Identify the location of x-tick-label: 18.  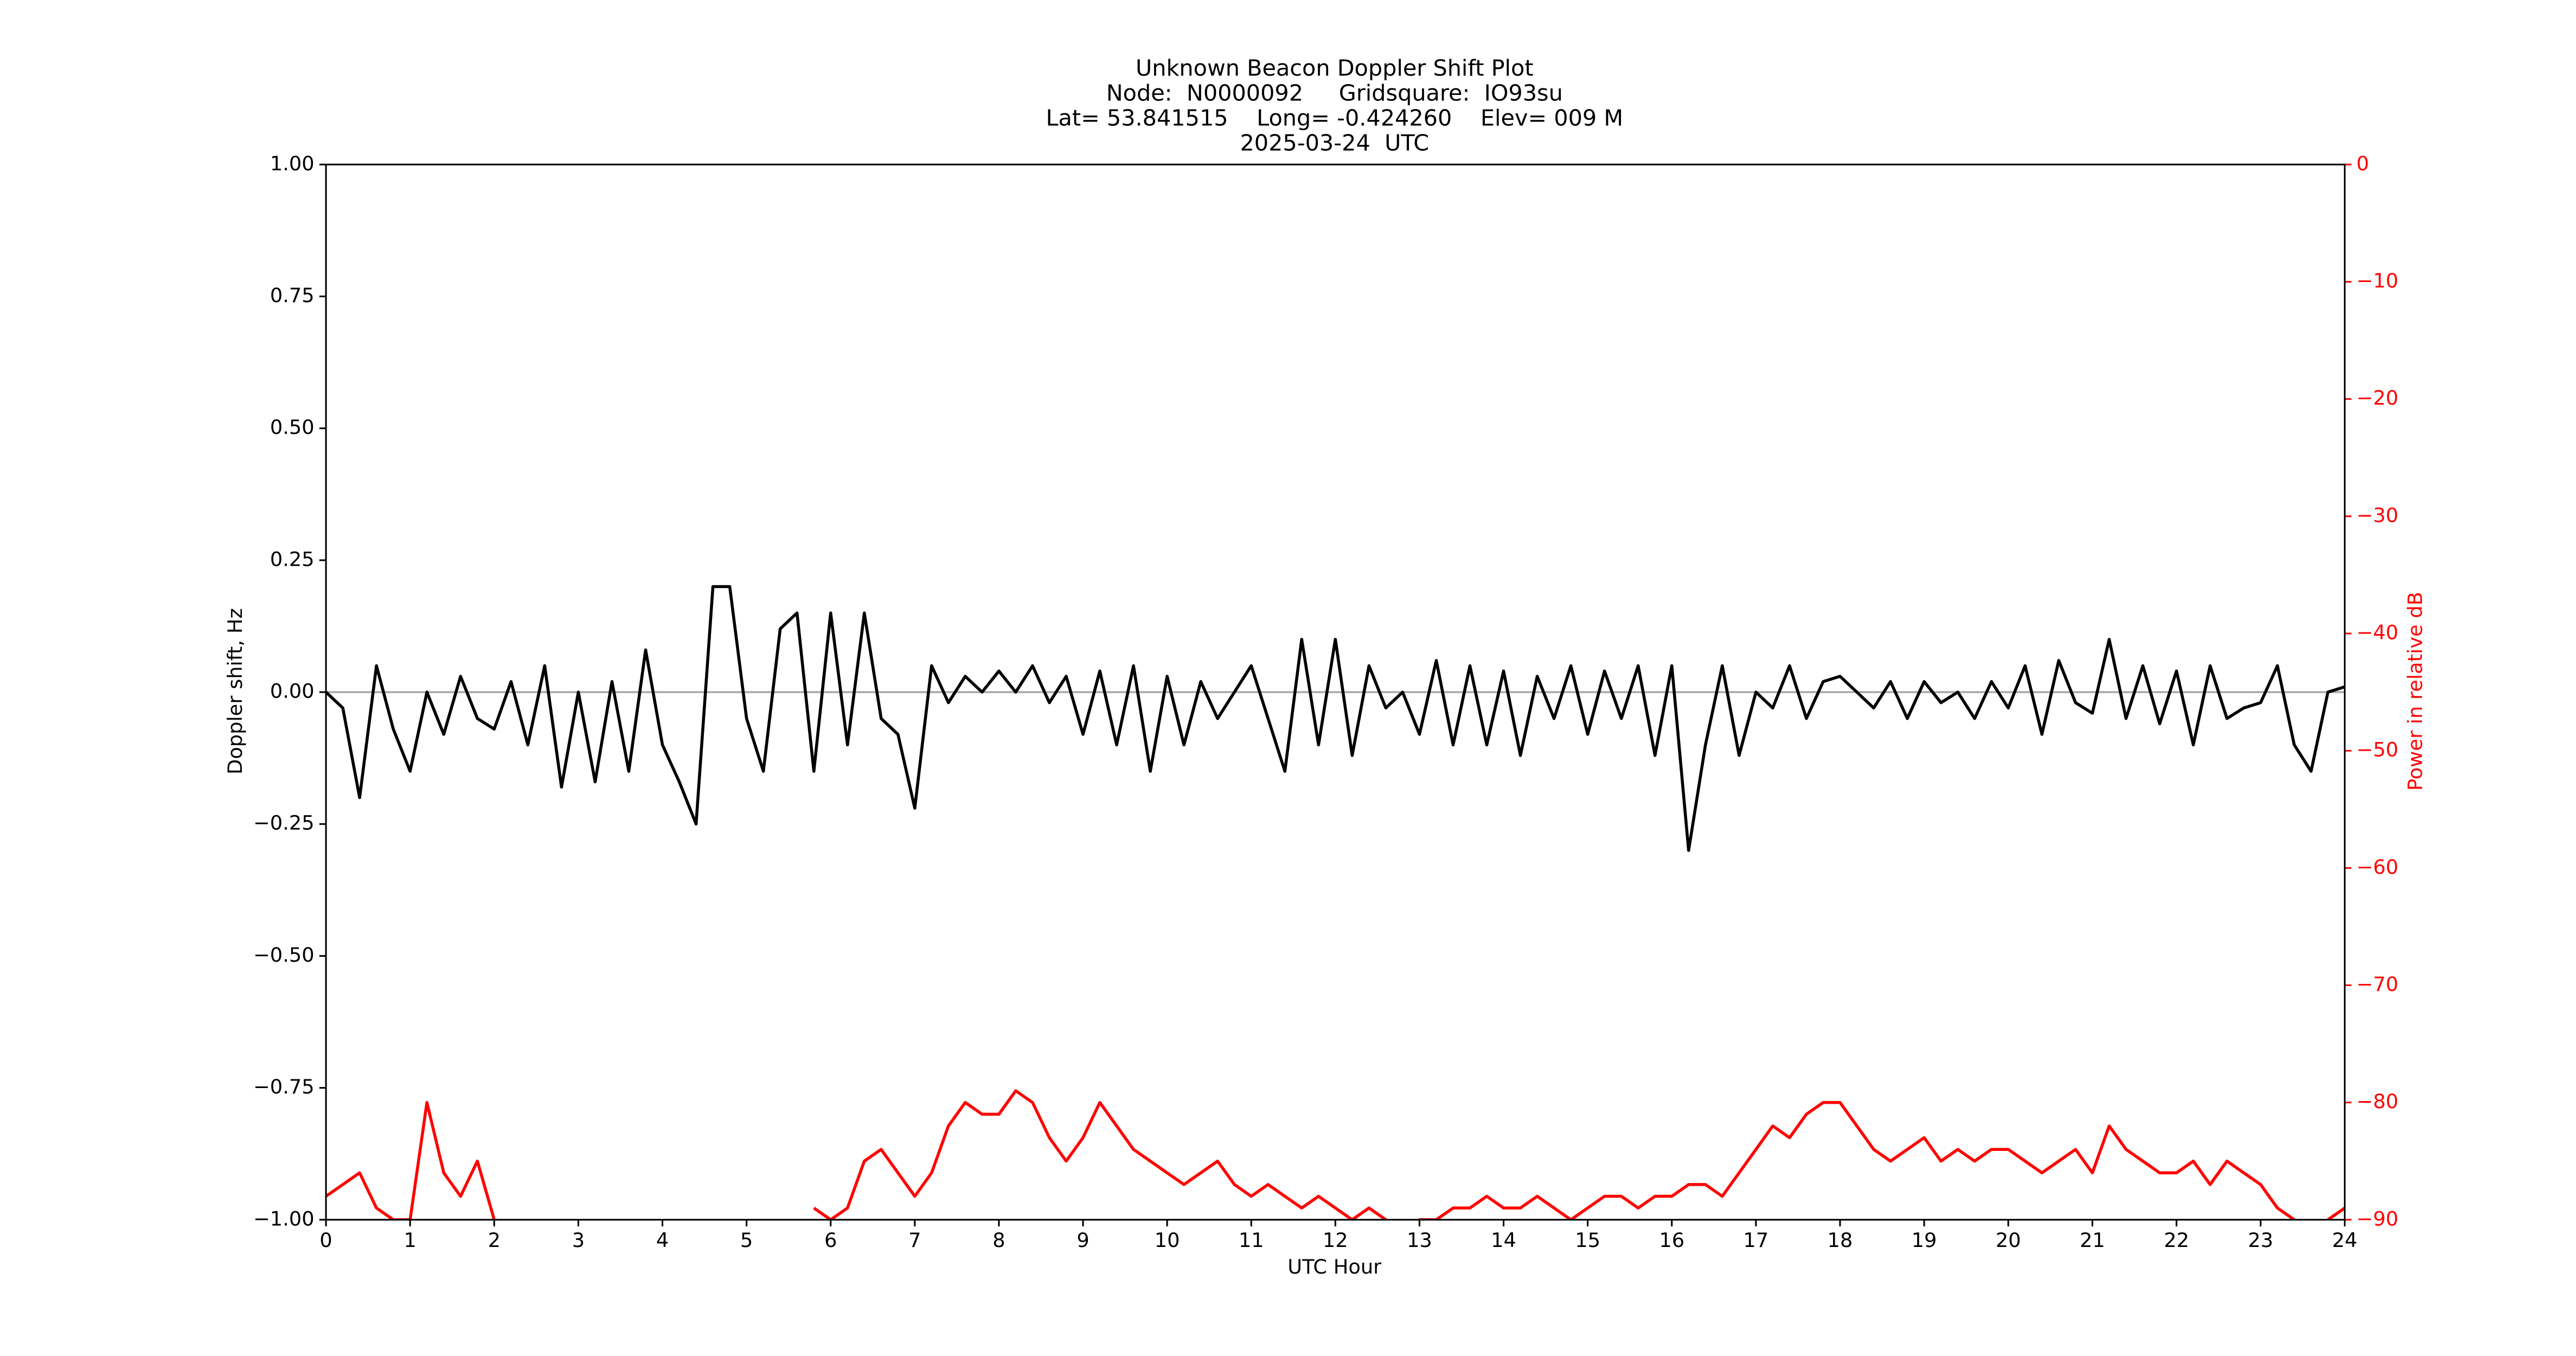
(1840, 1240).